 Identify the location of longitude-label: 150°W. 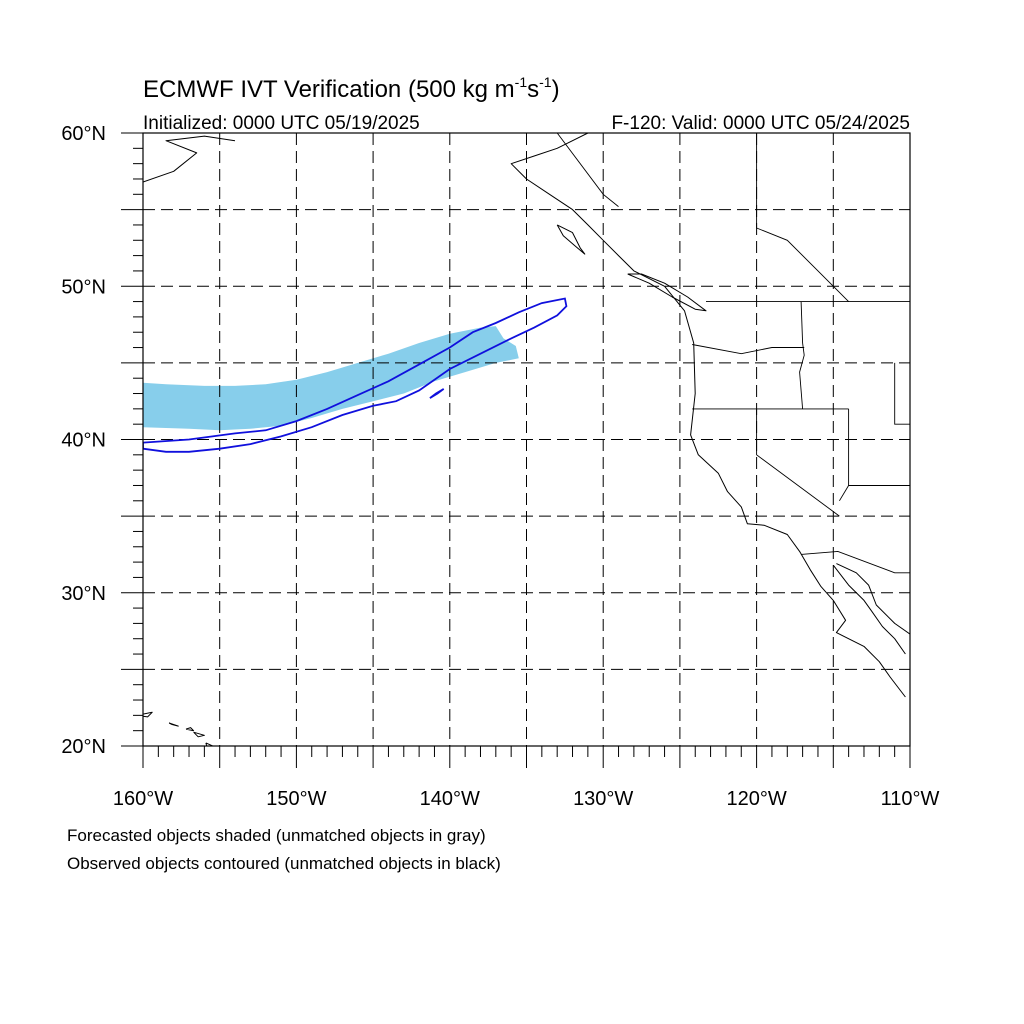
(296, 799).